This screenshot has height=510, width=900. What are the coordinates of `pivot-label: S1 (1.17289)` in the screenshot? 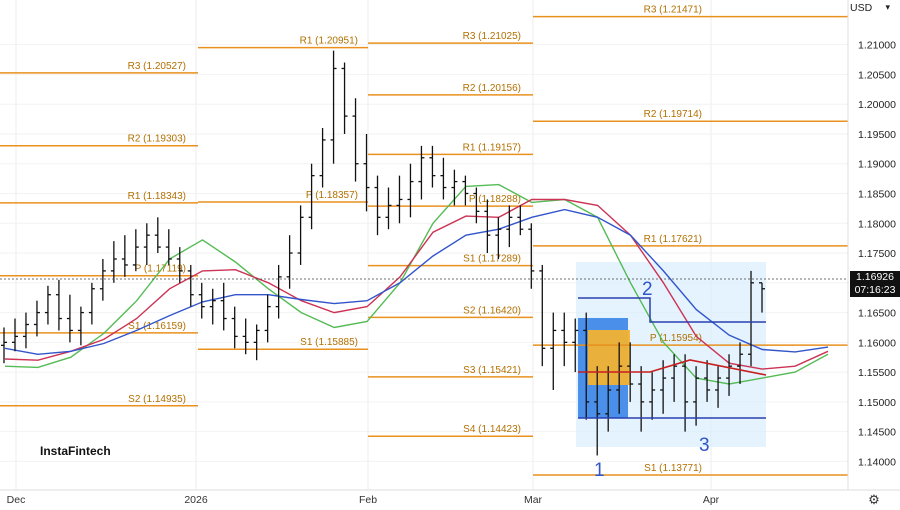 It's located at (492, 259).